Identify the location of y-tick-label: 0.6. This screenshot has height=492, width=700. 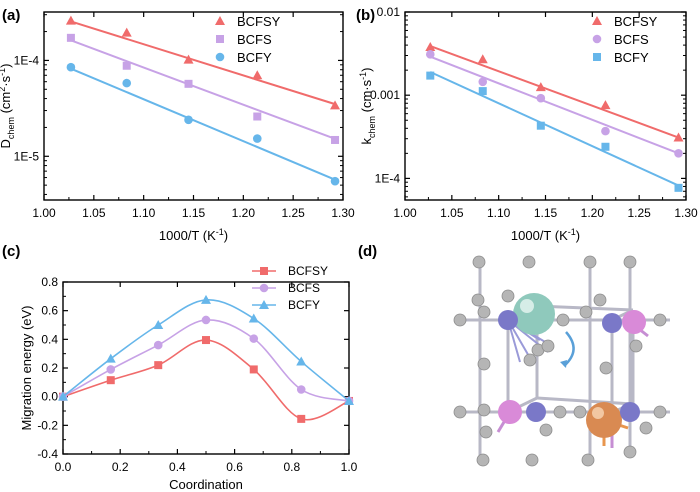
(49, 311).